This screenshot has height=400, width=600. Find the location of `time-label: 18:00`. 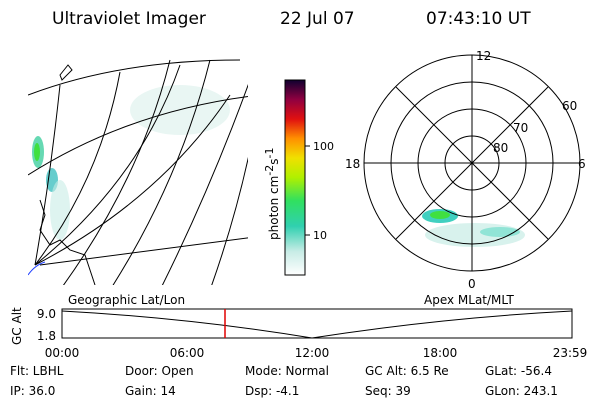

time-label: 18:00 is located at coordinates (440, 353).